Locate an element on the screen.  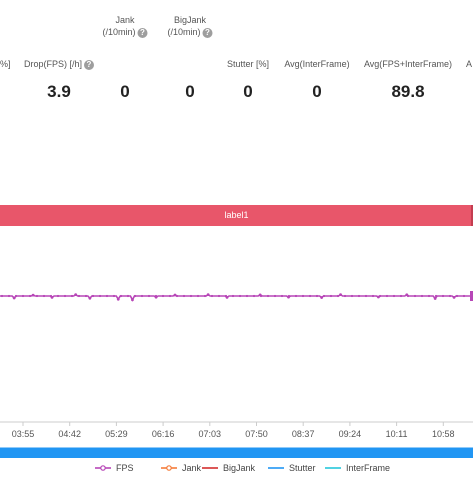
series-line-fps is located at coordinates (236, 297).